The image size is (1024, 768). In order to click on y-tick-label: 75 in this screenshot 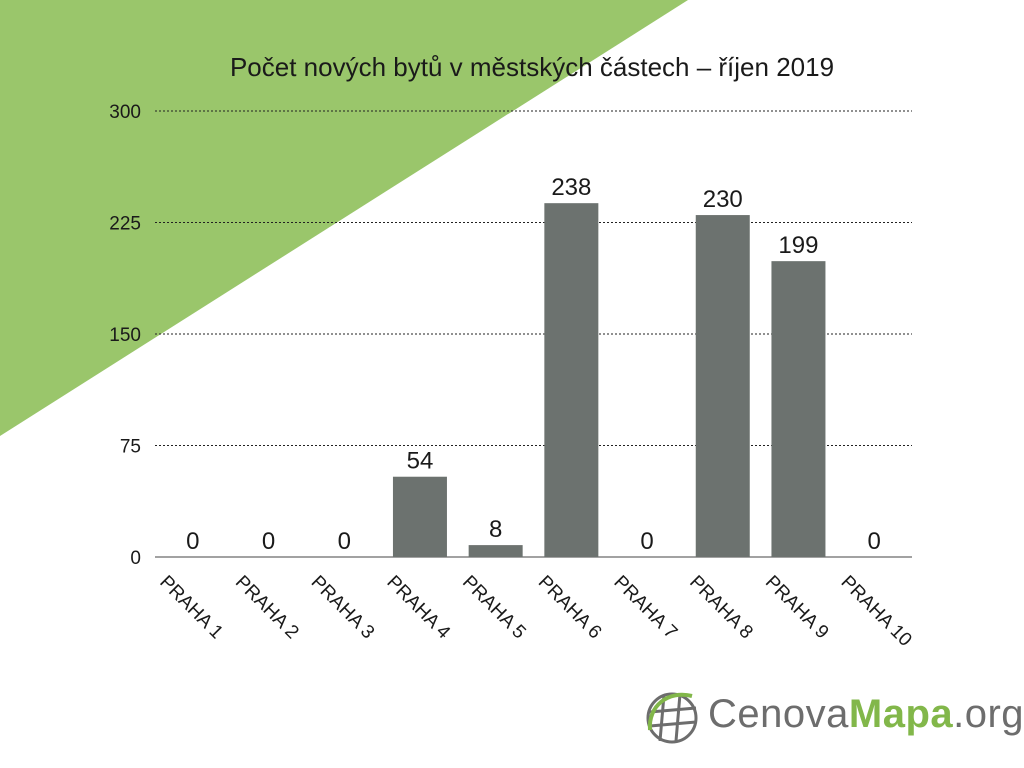, I will do `click(130, 447)`.